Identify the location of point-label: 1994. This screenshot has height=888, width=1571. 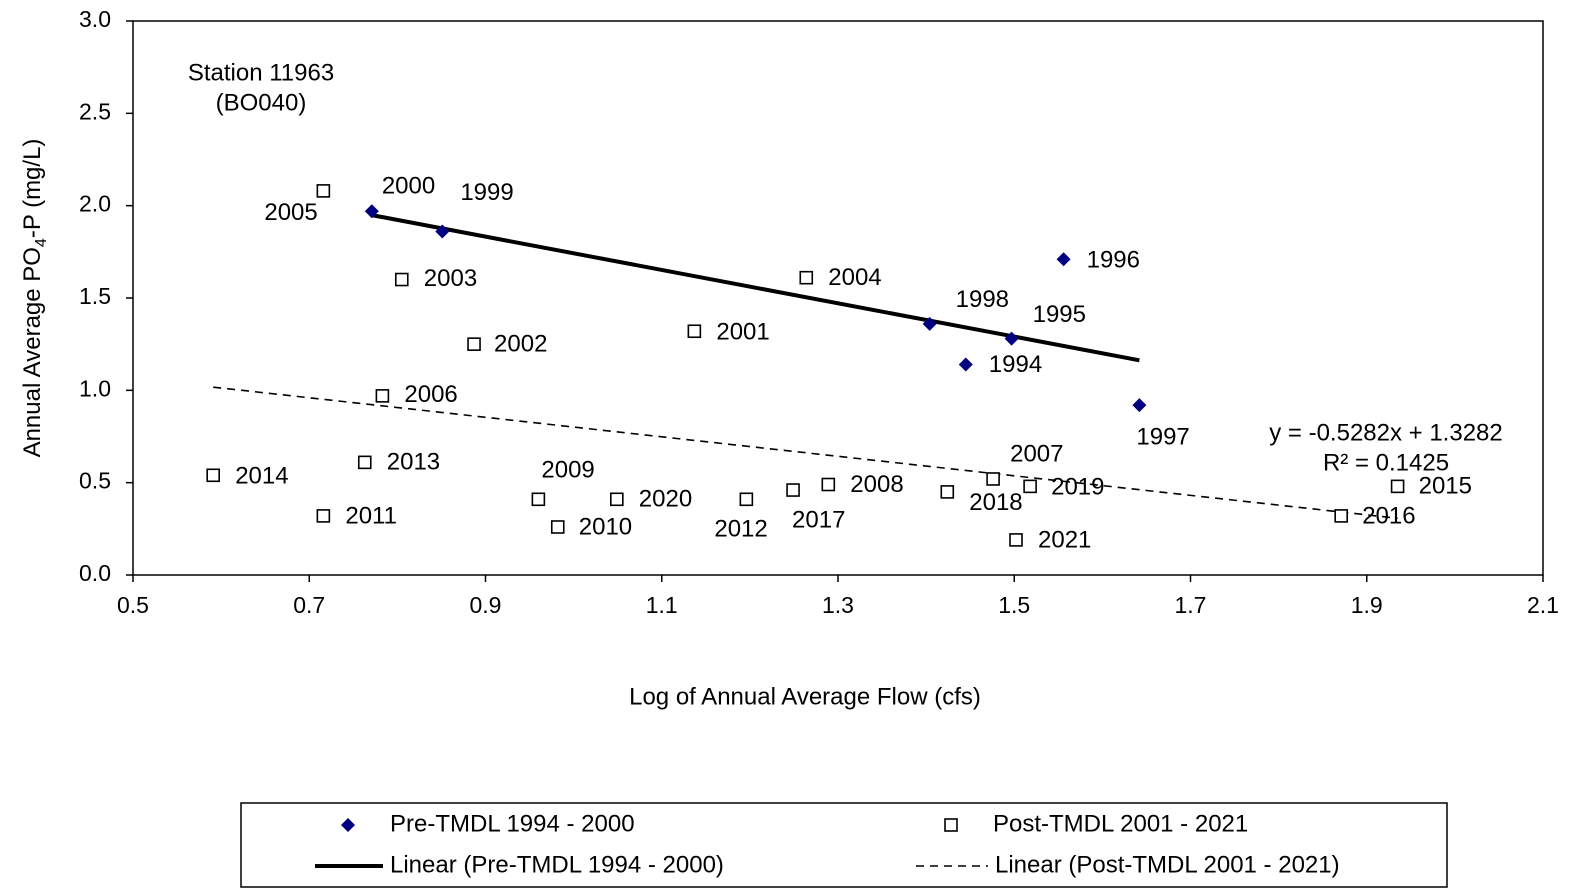
(1015, 364).